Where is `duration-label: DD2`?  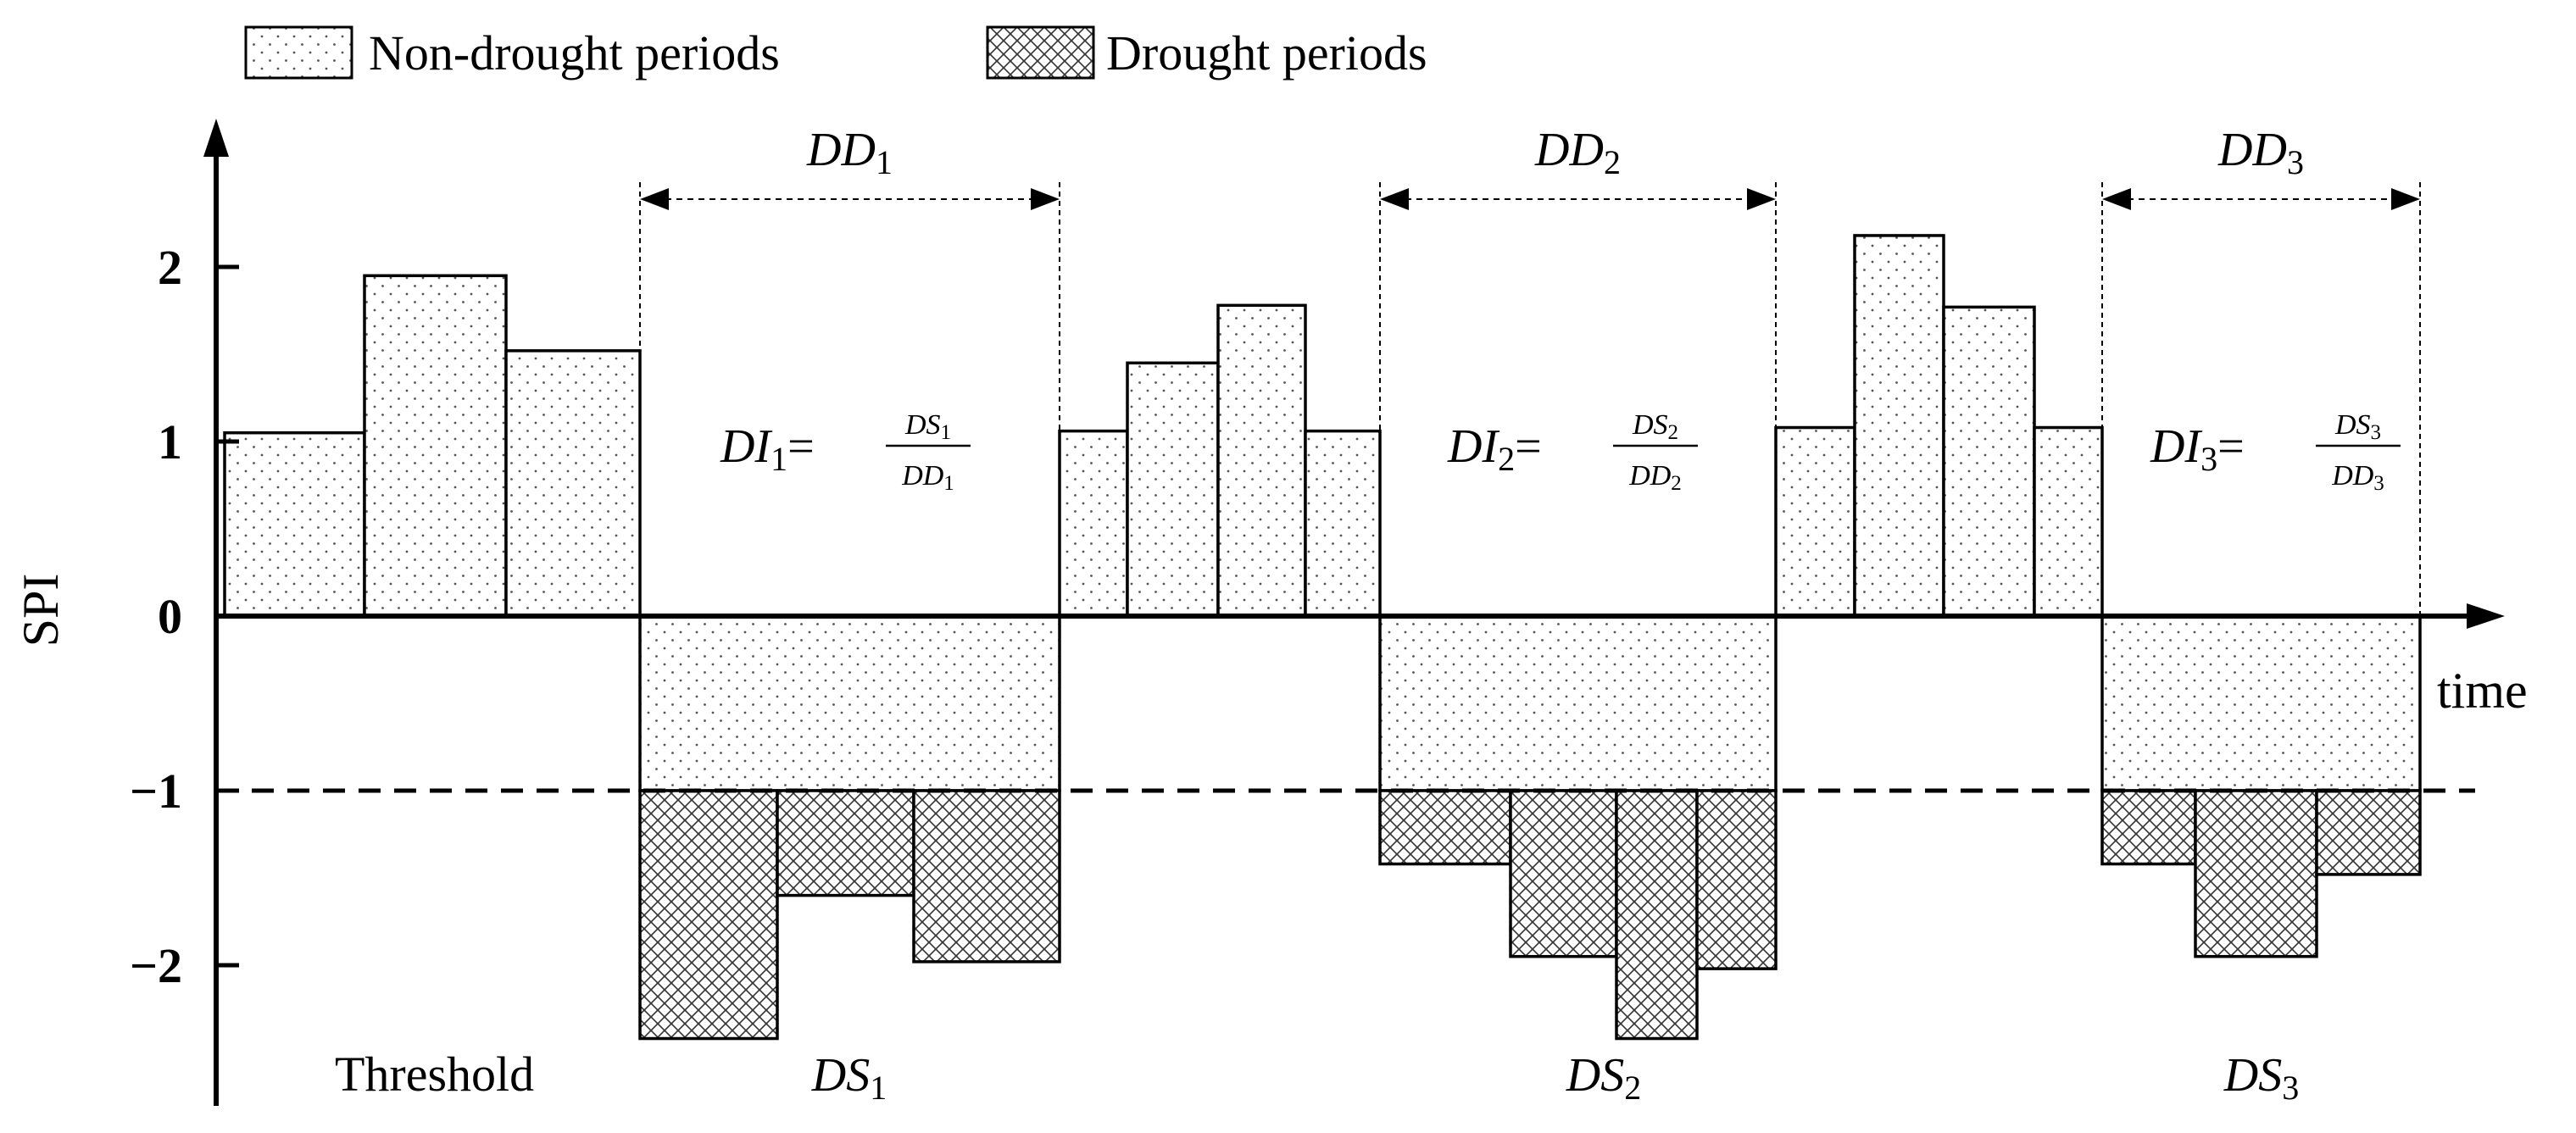 duration-label: DD2 is located at coordinates (1577, 152).